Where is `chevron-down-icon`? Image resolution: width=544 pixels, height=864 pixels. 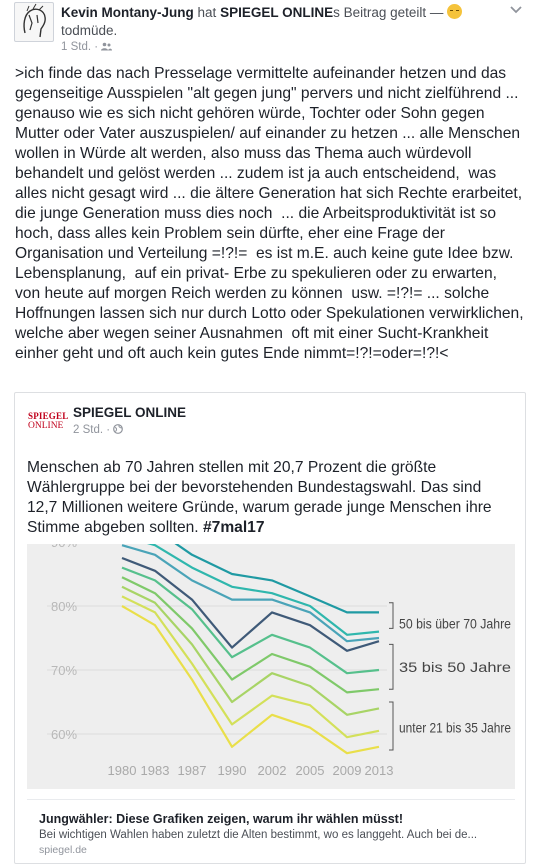
chevron-down-icon is located at coordinates (516, 10).